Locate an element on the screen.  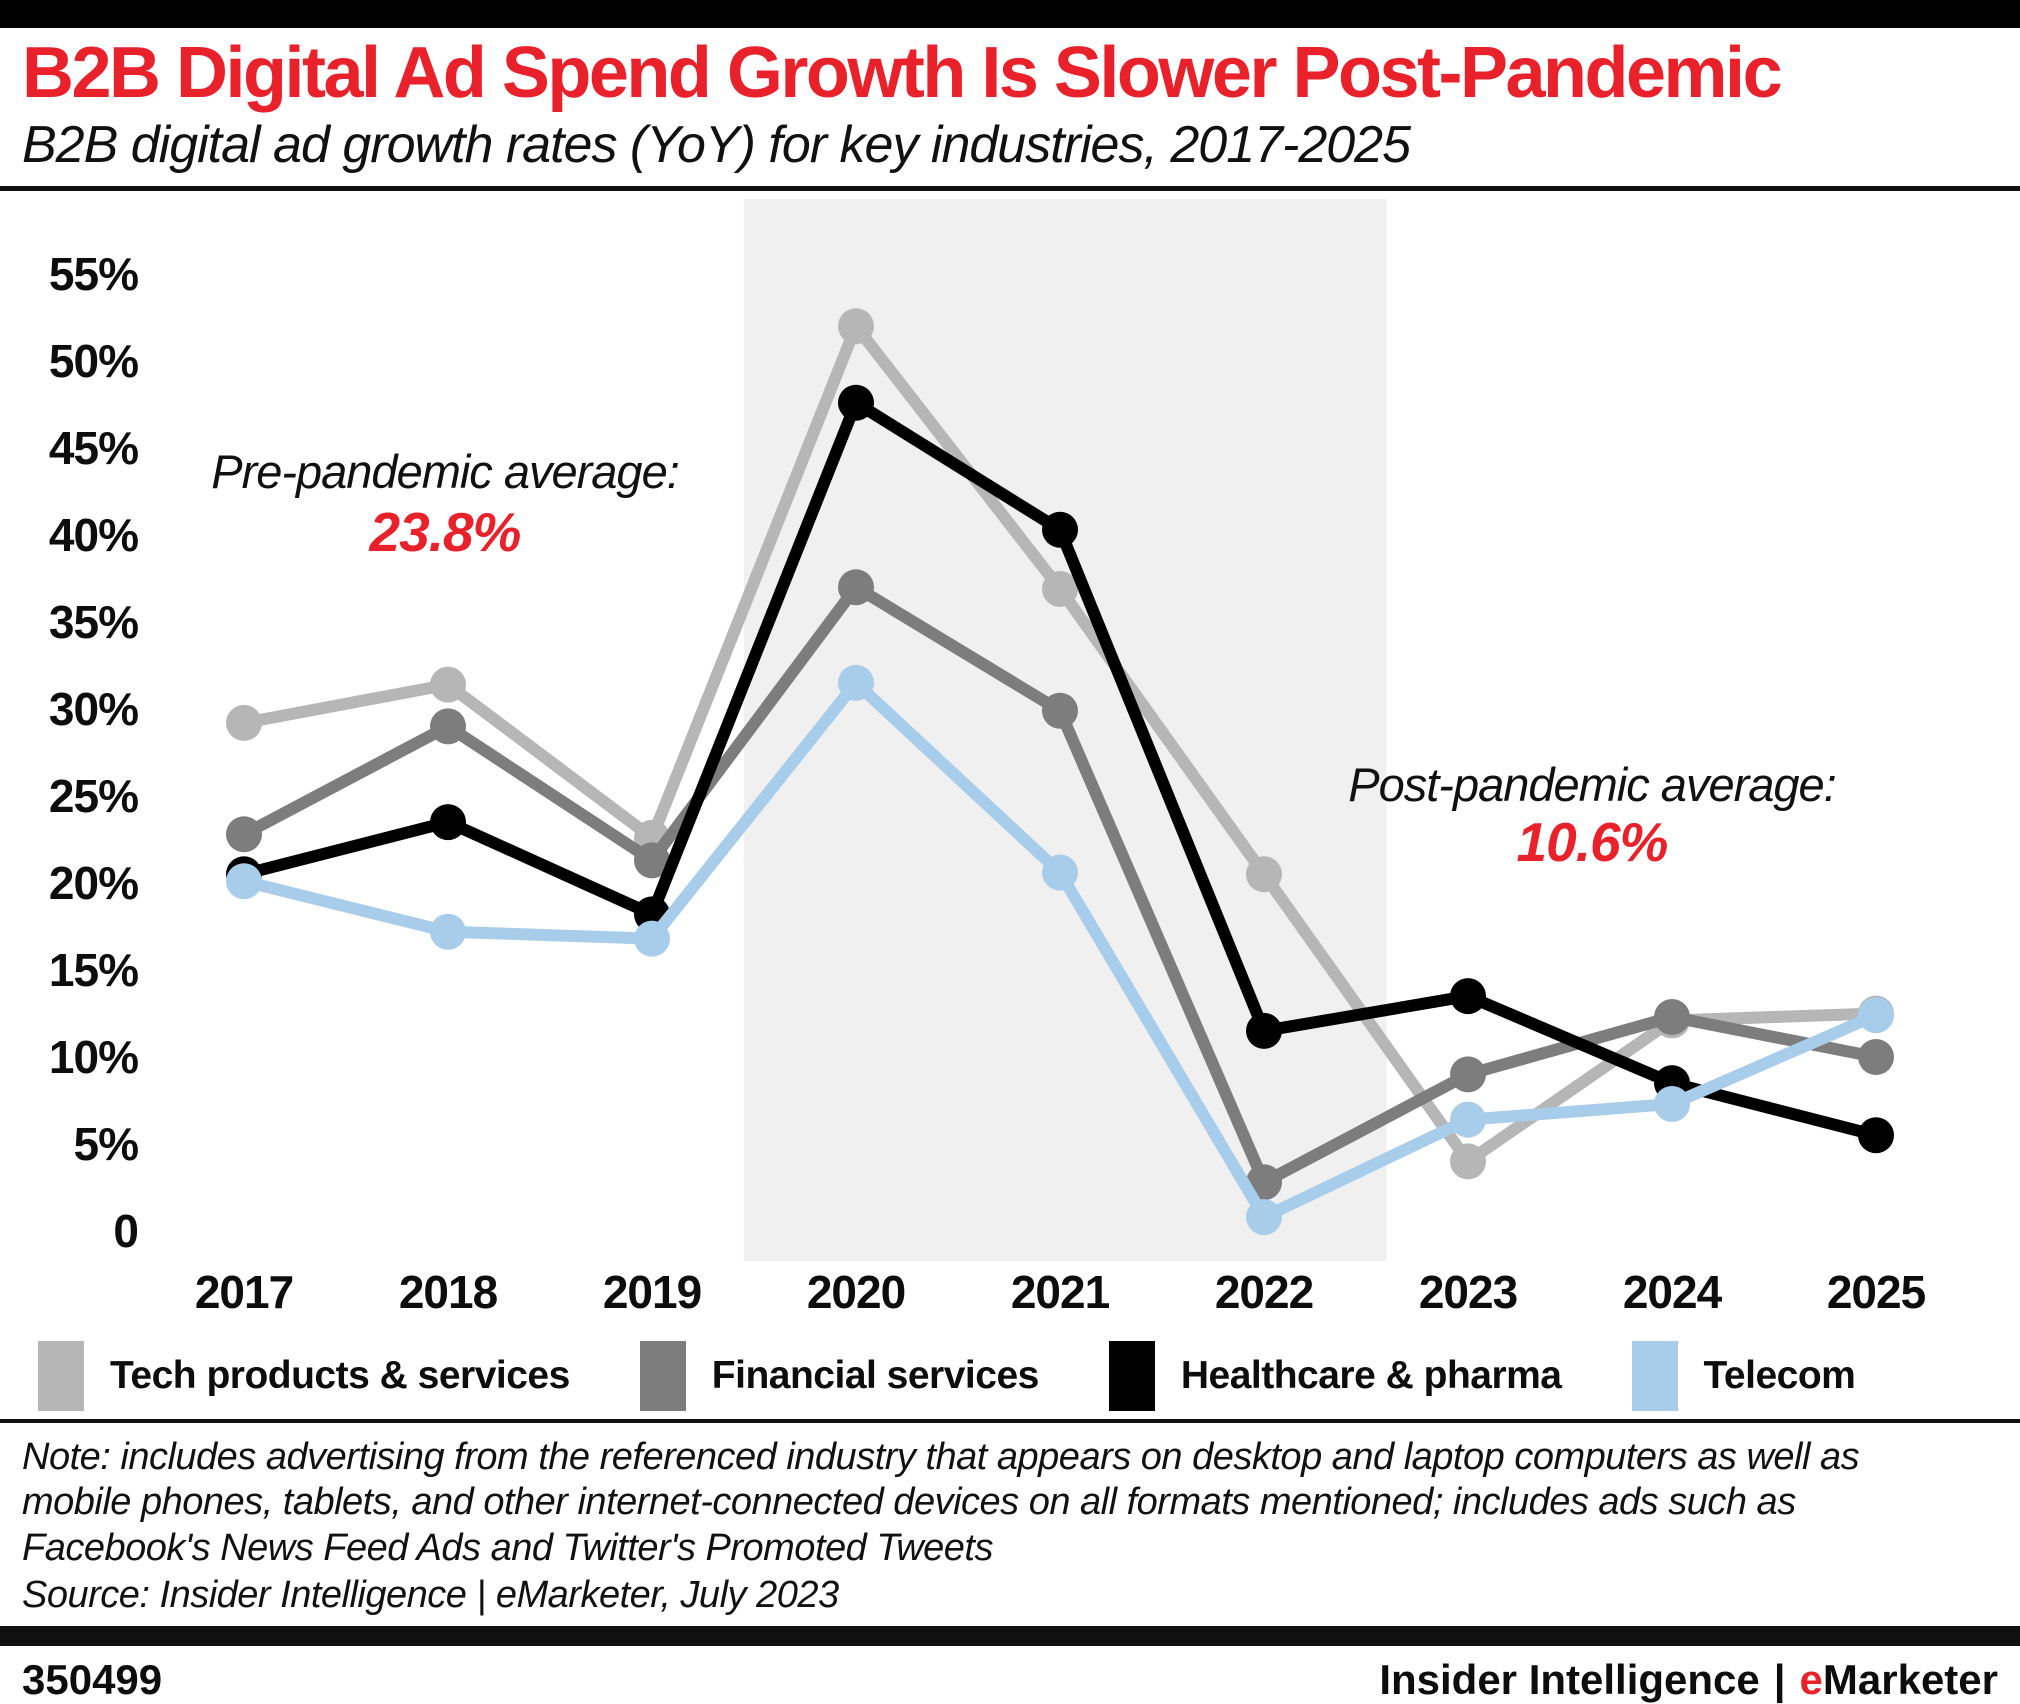
data-point-healthcare-pharma-2018 is located at coordinates (448, 822).